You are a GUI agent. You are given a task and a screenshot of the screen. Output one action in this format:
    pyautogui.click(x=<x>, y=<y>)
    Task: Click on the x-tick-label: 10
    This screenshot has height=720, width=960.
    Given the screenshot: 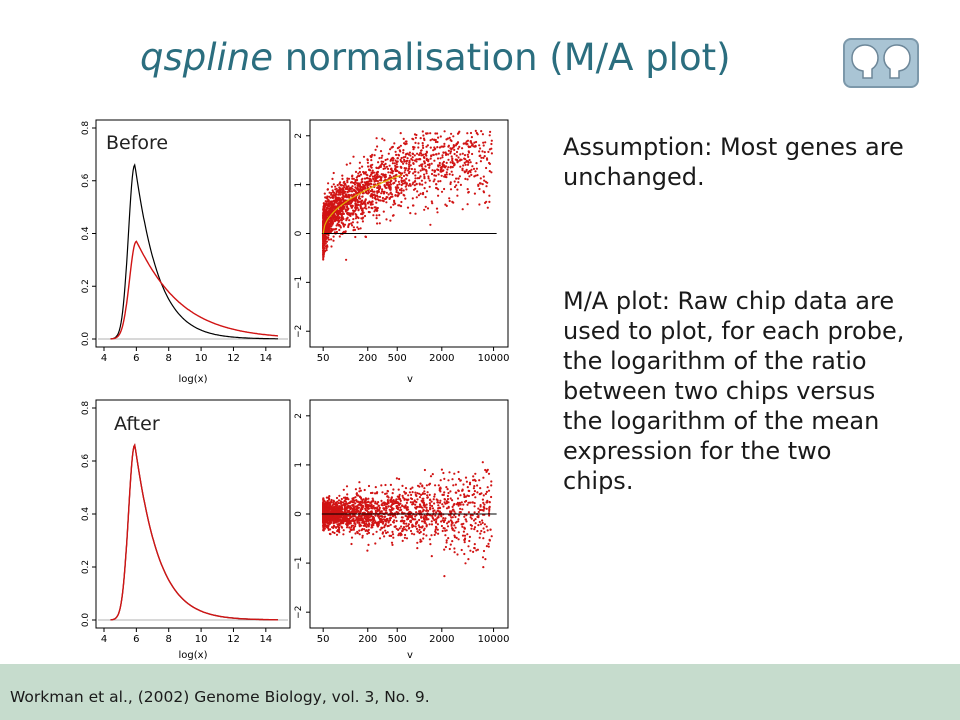 What is the action you would take?
    pyautogui.click(x=201, y=358)
    